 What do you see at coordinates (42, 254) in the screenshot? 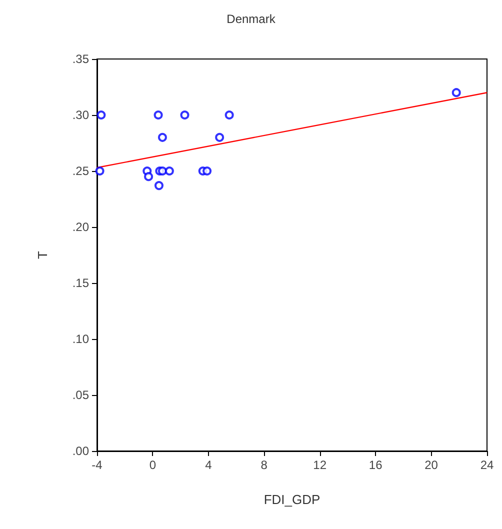
I see `y-axis-title: T` at bounding box center [42, 254].